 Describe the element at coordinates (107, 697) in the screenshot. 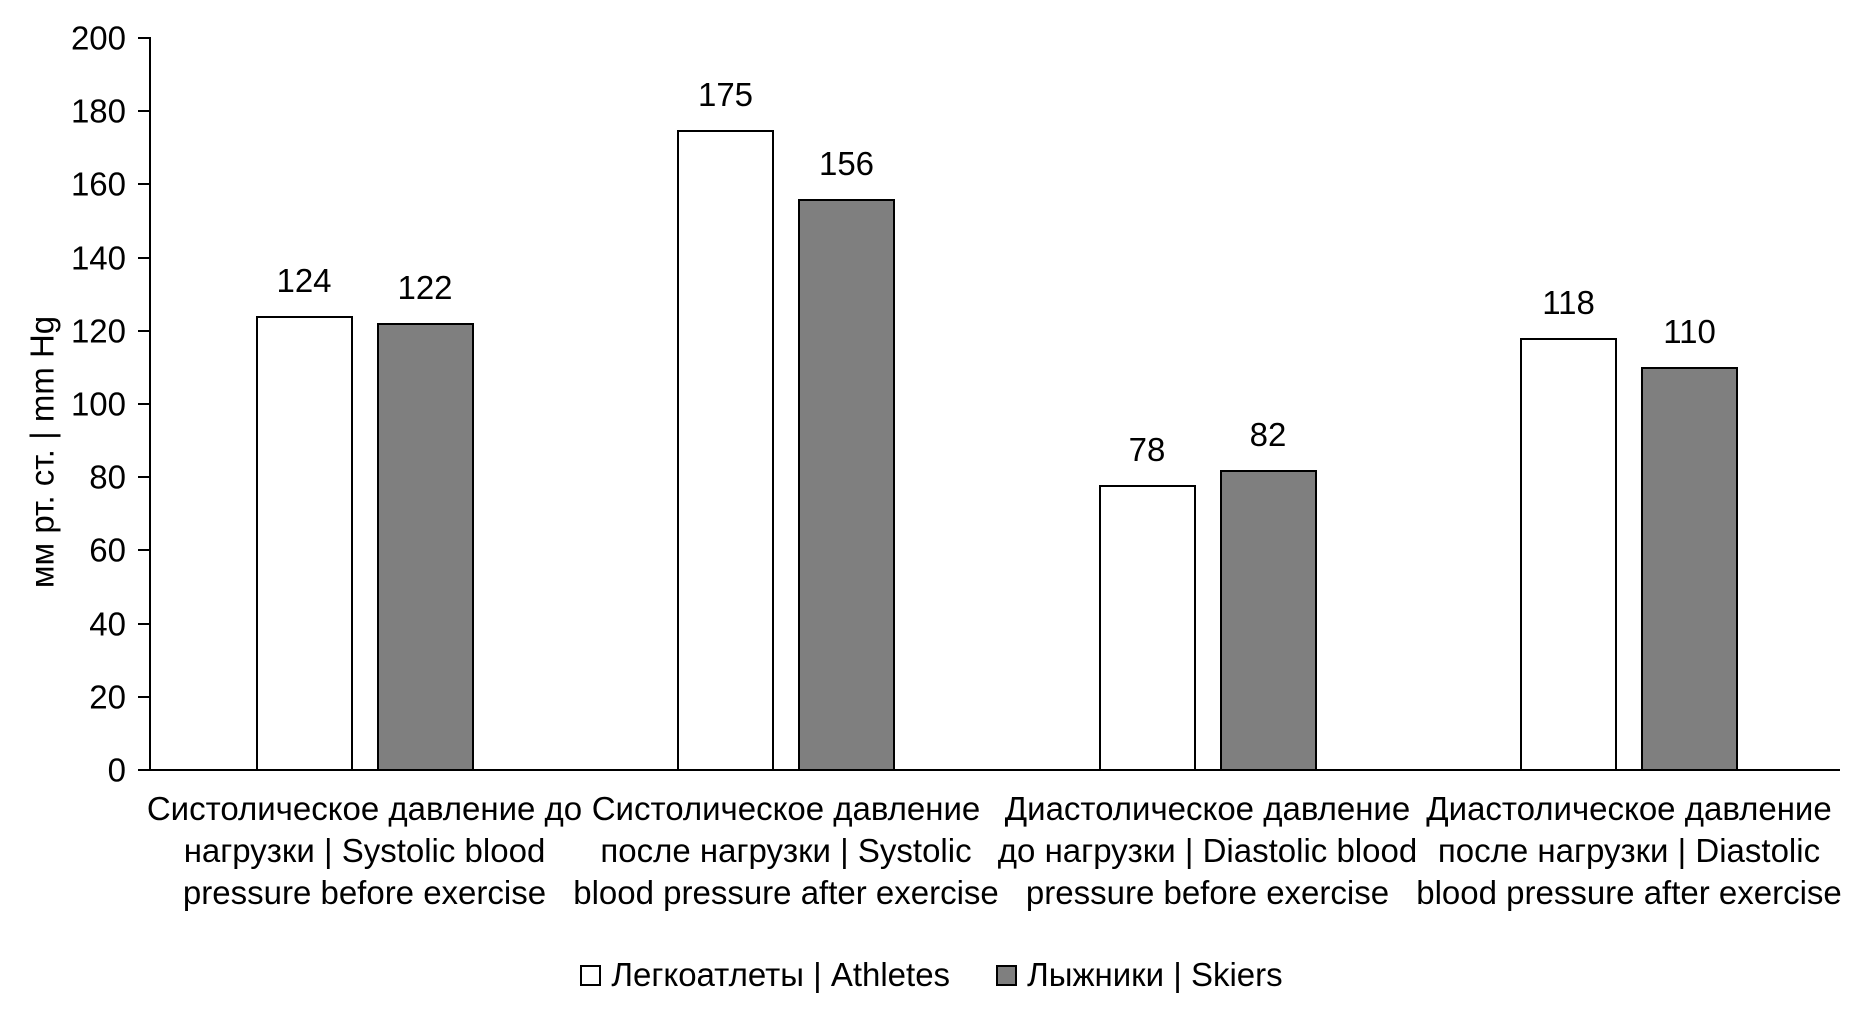

I see `y-tick-label: 20` at that location.